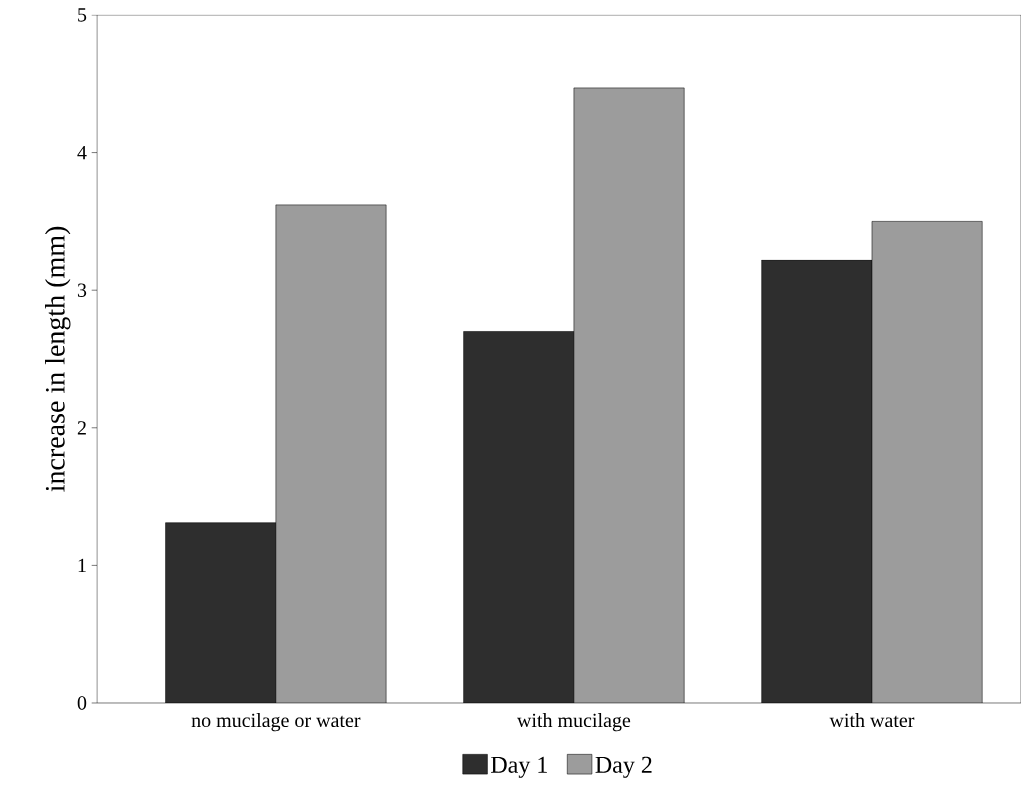 This screenshot has width=1021, height=810. What do you see at coordinates (872, 720) in the screenshot?
I see `x-tick-label: with water` at bounding box center [872, 720].